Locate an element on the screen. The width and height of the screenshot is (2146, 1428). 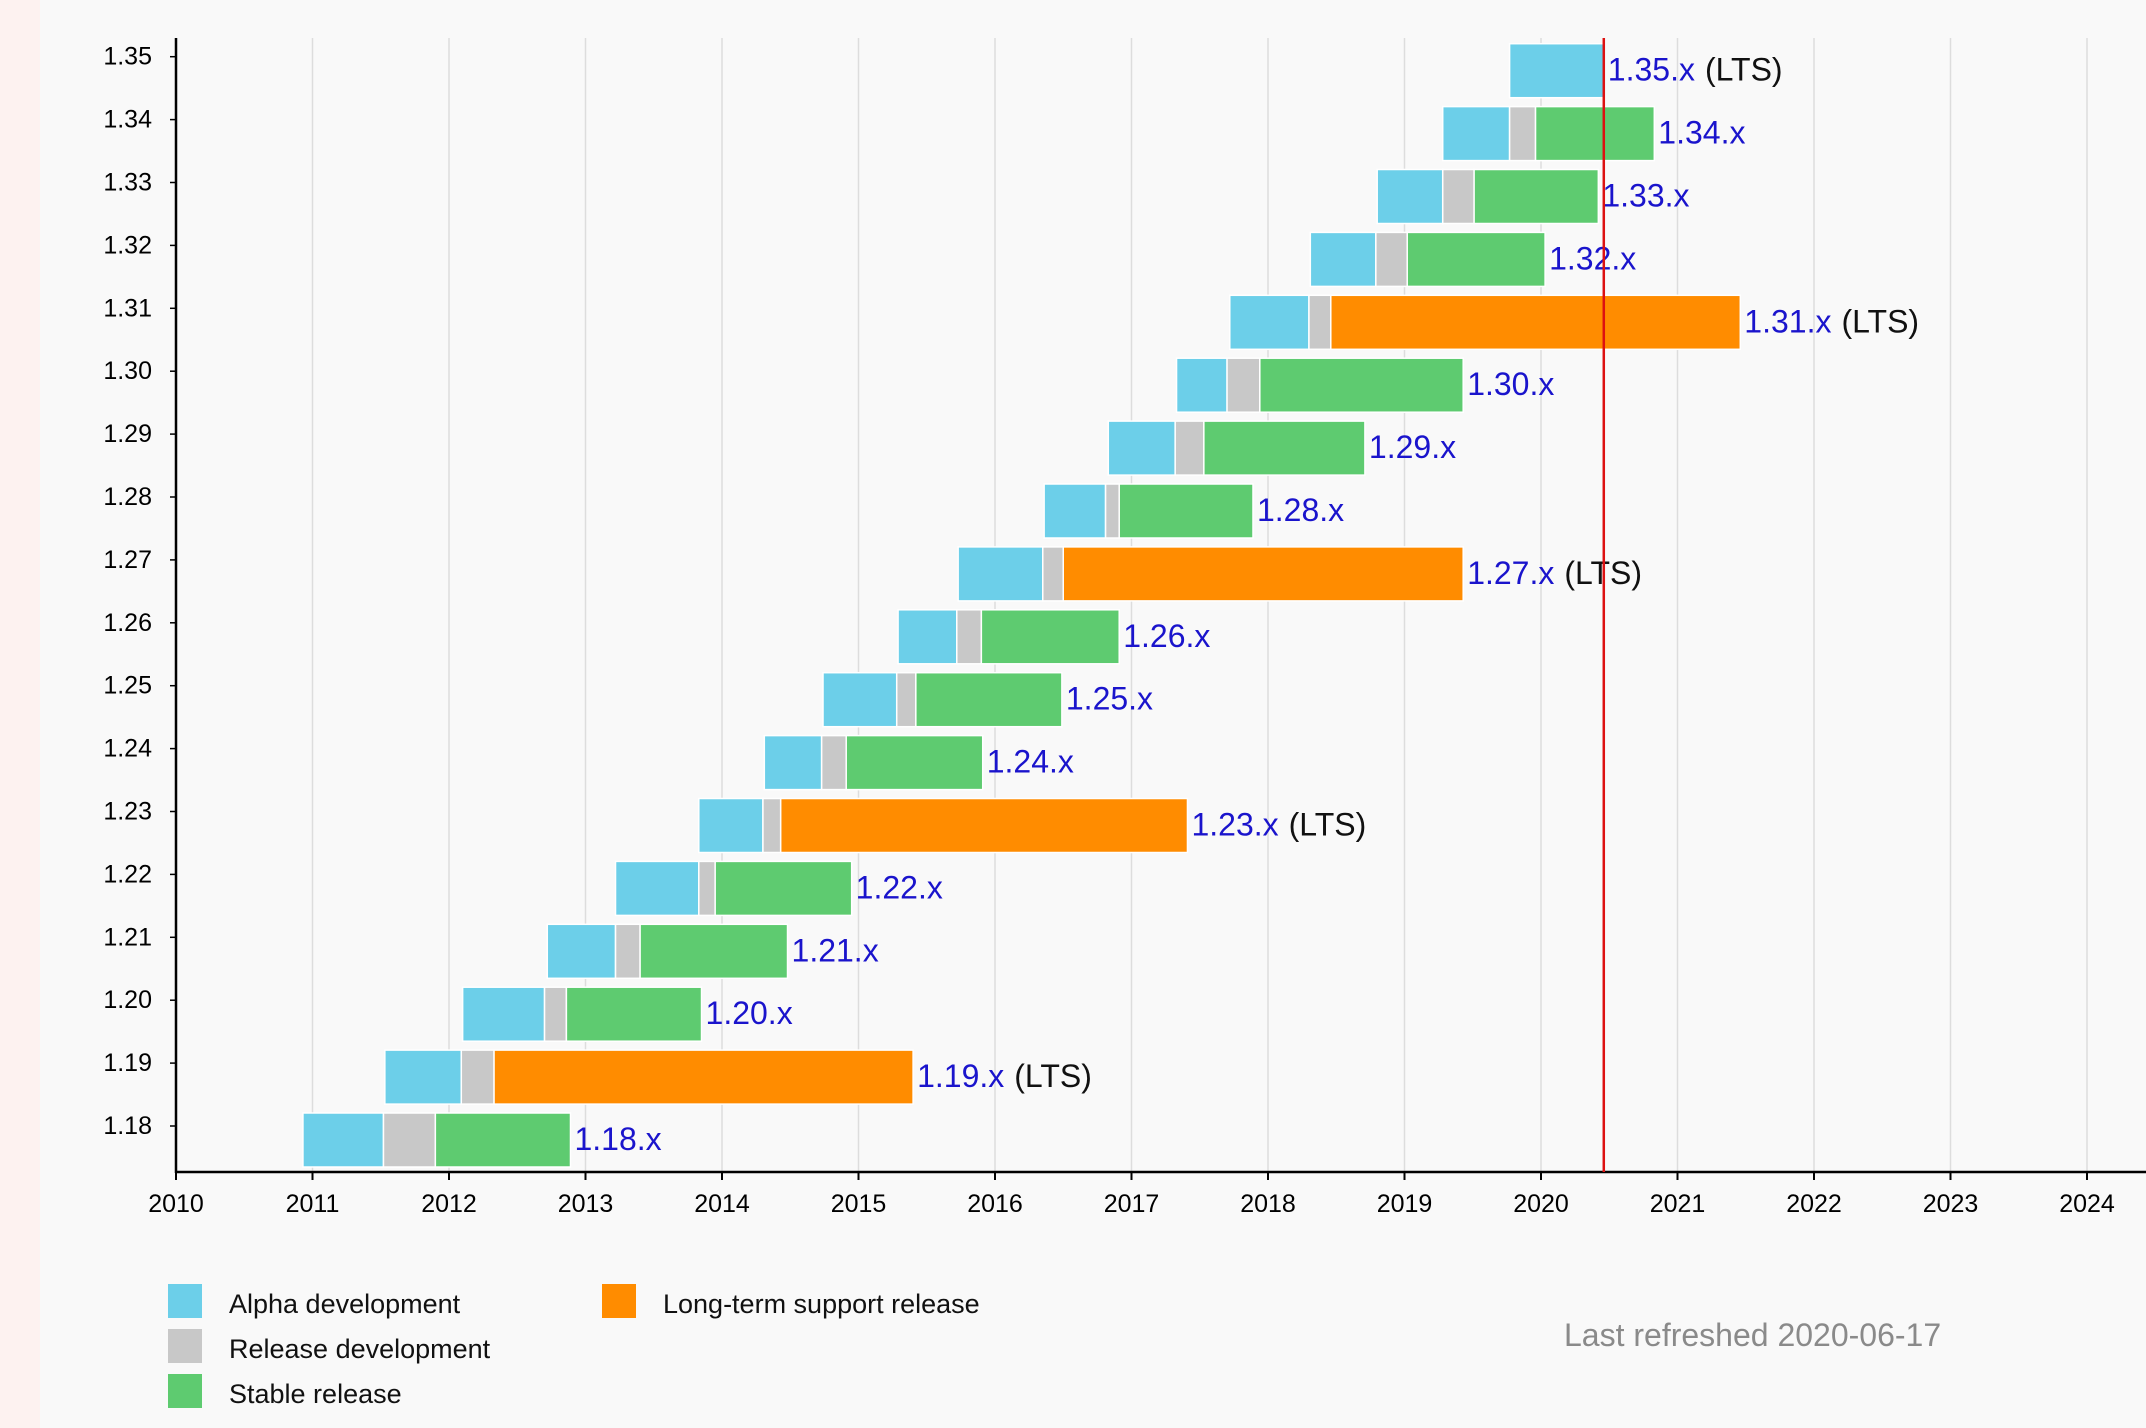
version-label-text: 1.23.x is located at coordinates (1234, 825).